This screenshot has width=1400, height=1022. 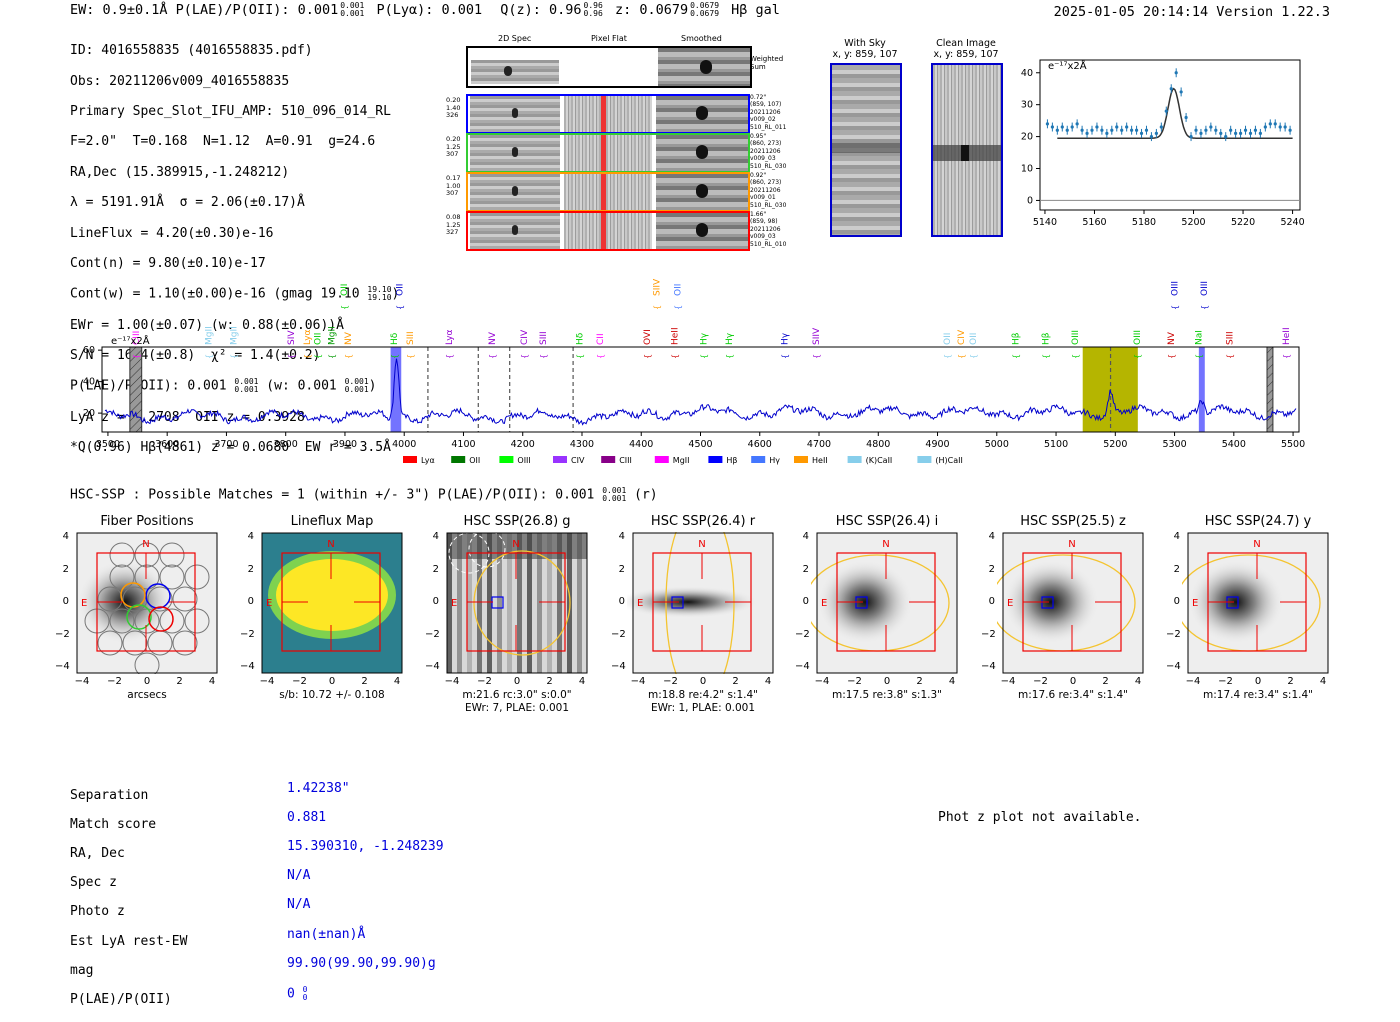 I want to click on cutout-row-left-value: 0.20, so click(x=453, y=100).